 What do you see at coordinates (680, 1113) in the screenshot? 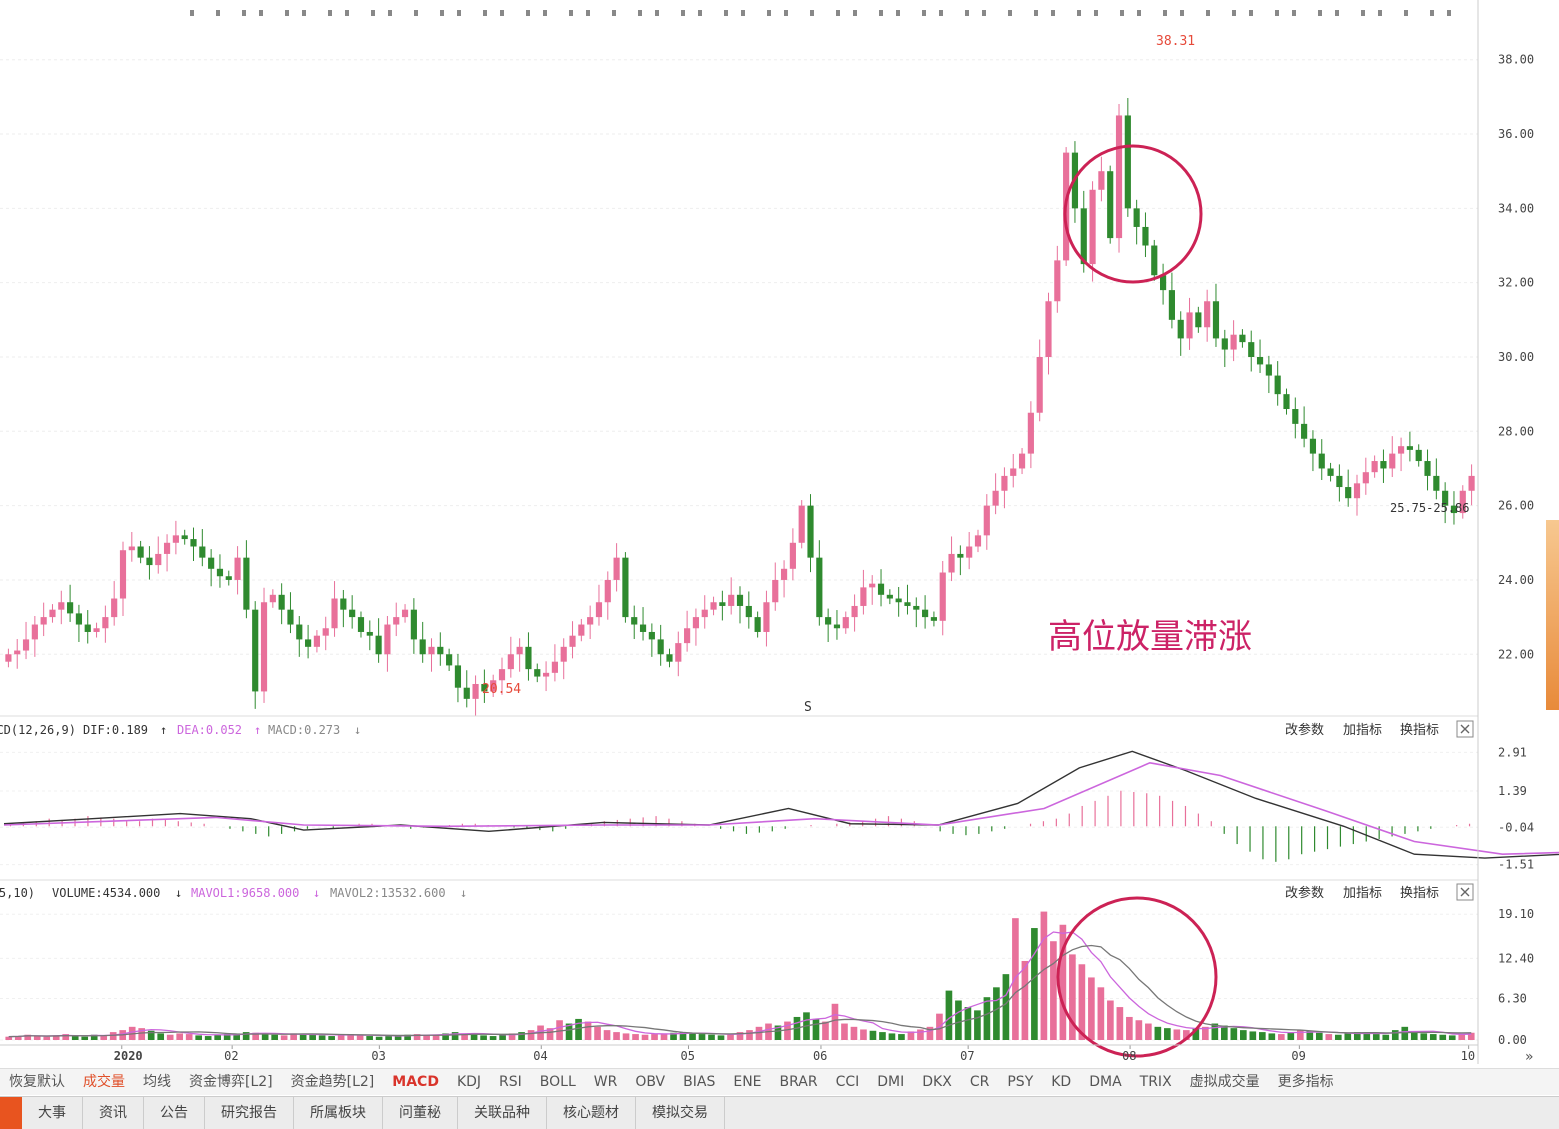
I see `news-tab-simulated-trading: 模拟交易` at bounding box center [680, 1113].